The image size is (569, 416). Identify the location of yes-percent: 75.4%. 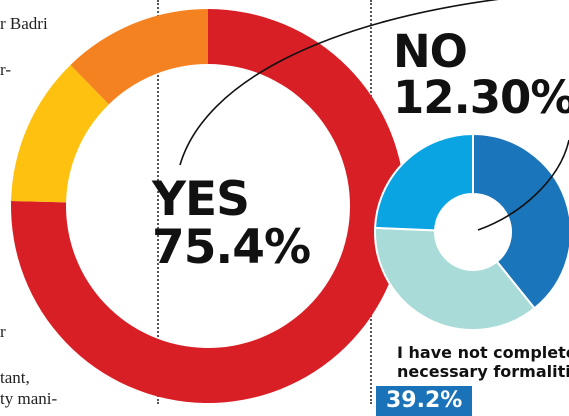
(231, 247).